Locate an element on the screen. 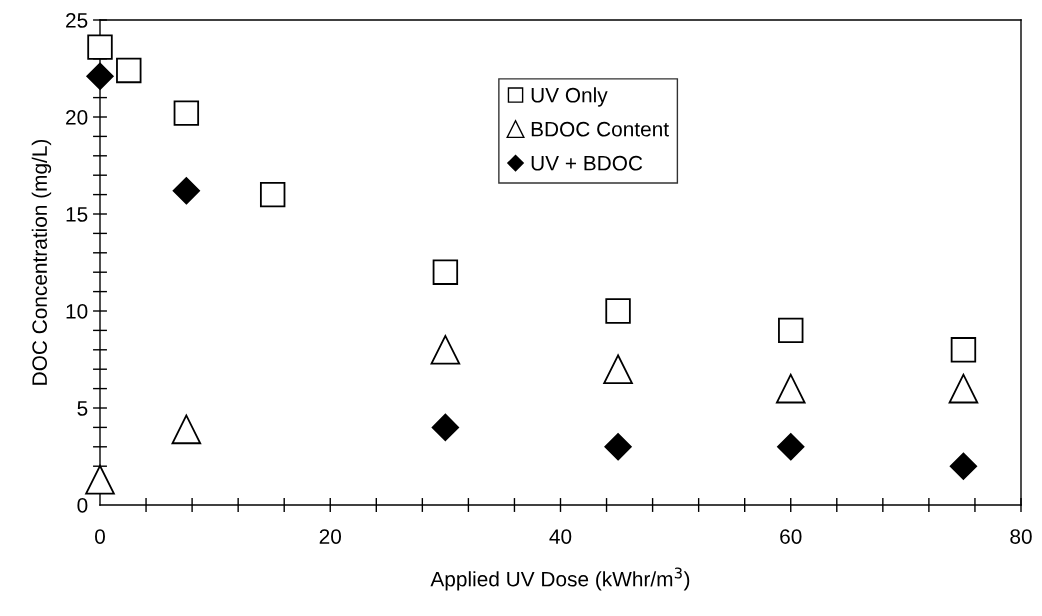 This screenshot has width=1042, height=616. legend-label: UV Only is located at coordinates (569, 97).